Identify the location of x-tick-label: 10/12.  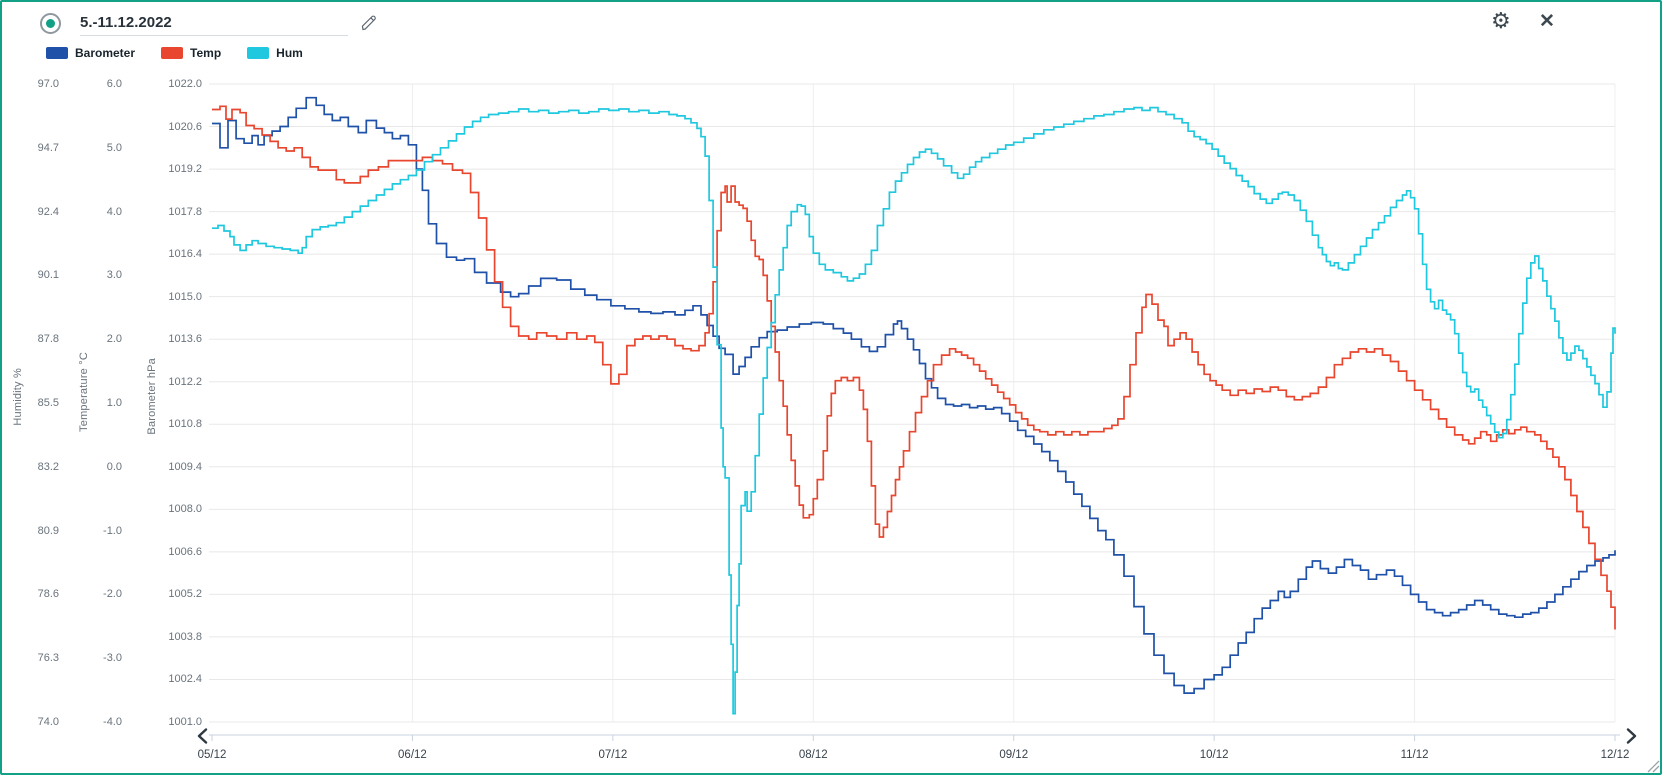
(1214, 755).